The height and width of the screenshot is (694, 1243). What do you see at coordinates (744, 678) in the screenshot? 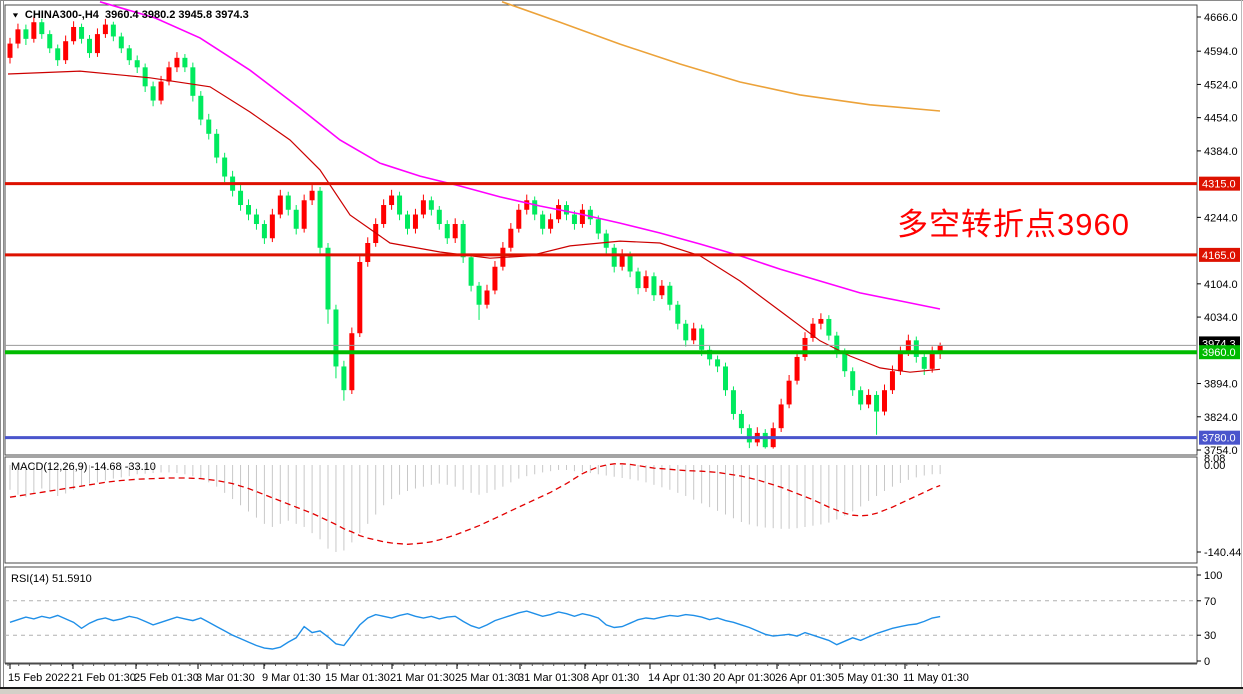
I see `time-axis-label: 20 Apr 01:30` at bounding box center [744, 678].